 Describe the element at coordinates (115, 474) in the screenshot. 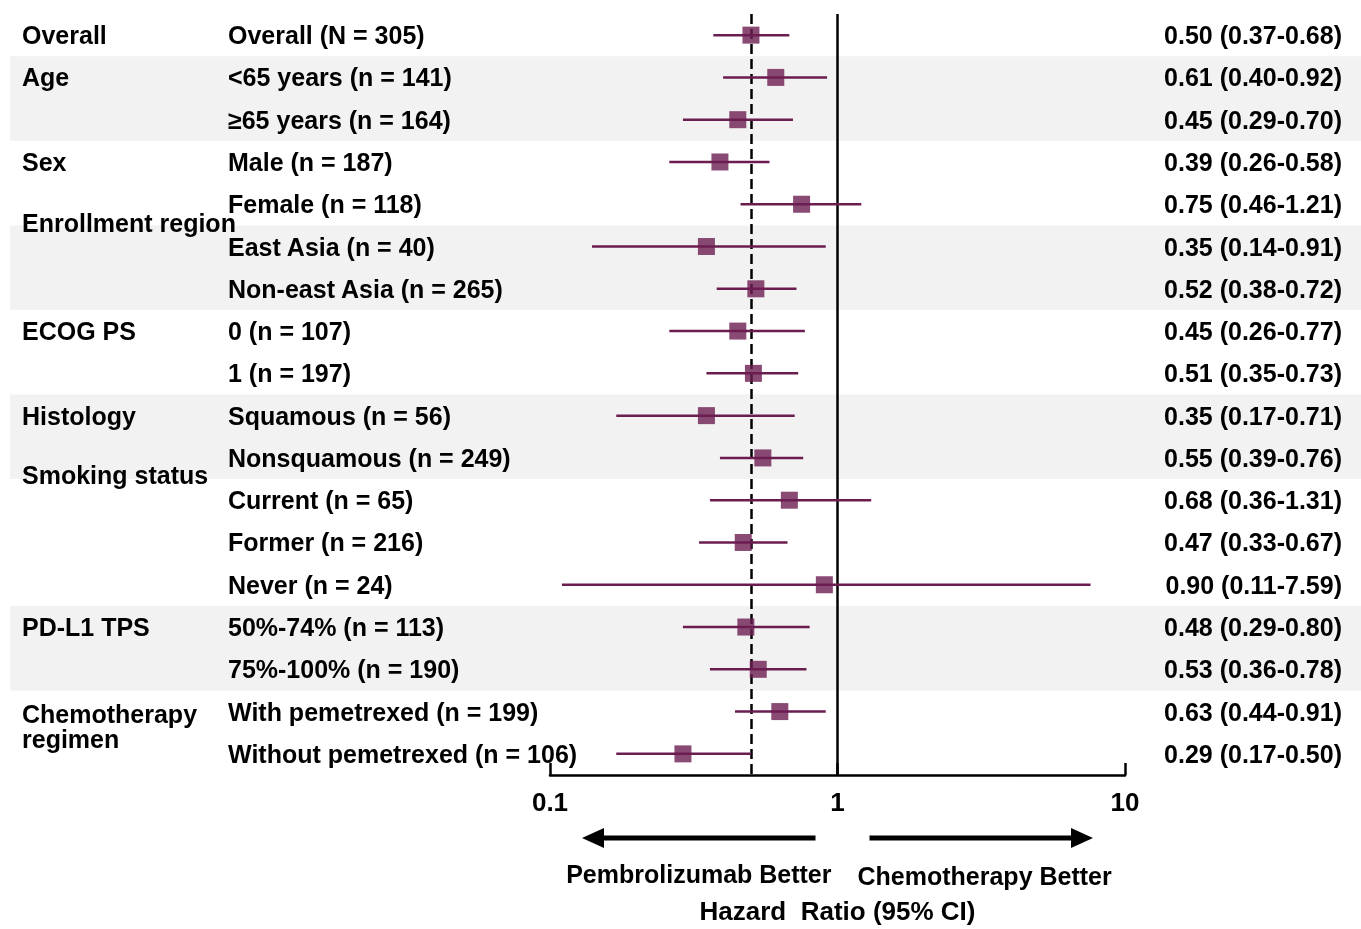

I see `text: Smoking status` at that location.